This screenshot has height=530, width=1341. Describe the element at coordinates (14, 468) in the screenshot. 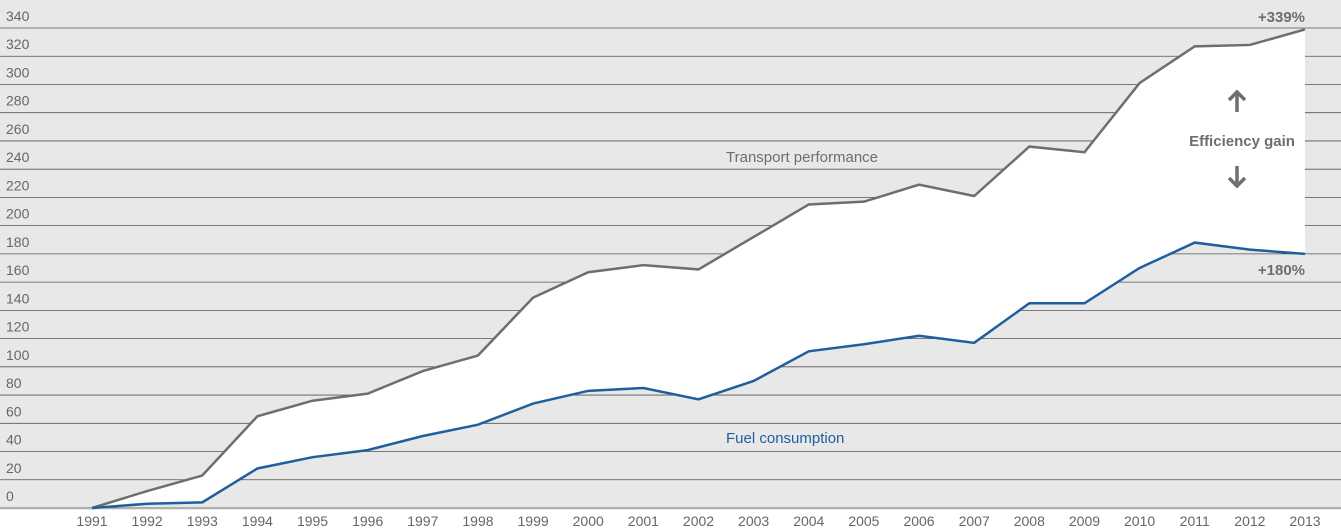

I see `y-tick-label: 20` at that location.